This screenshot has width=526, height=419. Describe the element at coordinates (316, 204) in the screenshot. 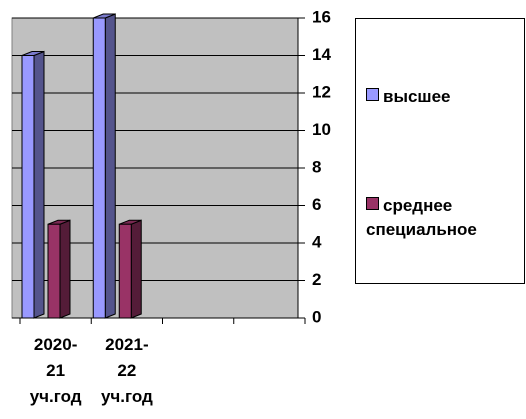

I see `y-tick-label: 6` at that location.